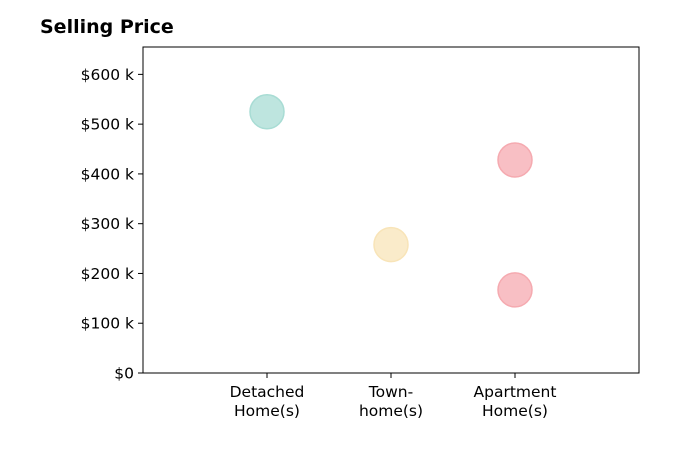  Describe the element at coordinates (515, 401) in the screenshot. I see `x-tick-label: Apartment Home(s)` at that location.